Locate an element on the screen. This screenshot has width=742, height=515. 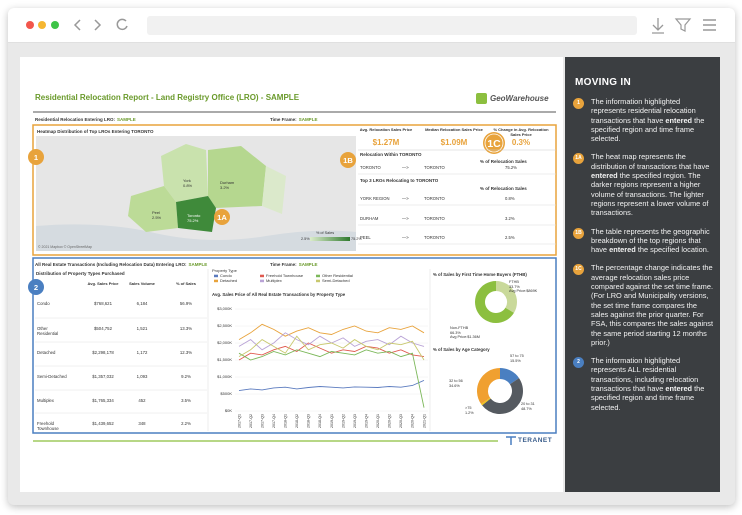
x-tick-label: 2020-Q2 is located at coordinates (390, 421).